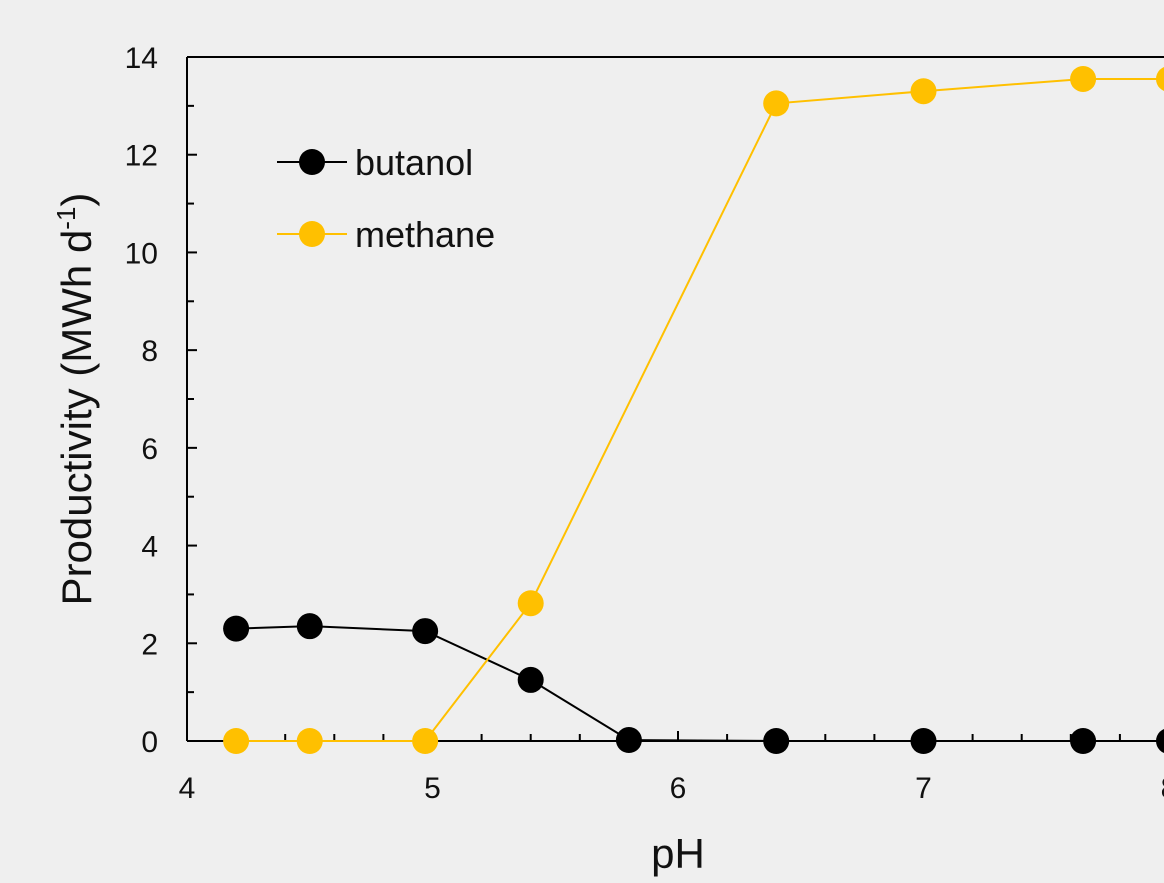 This screenshot has height=883, width=1164. I want to click on x-tick-label: 5, so click(432, 788).